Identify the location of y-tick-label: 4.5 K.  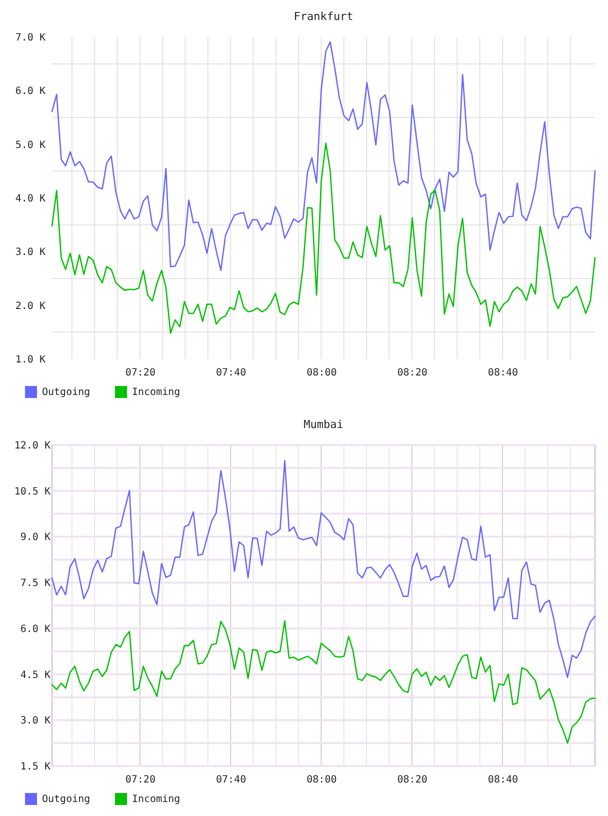
(35, 675).